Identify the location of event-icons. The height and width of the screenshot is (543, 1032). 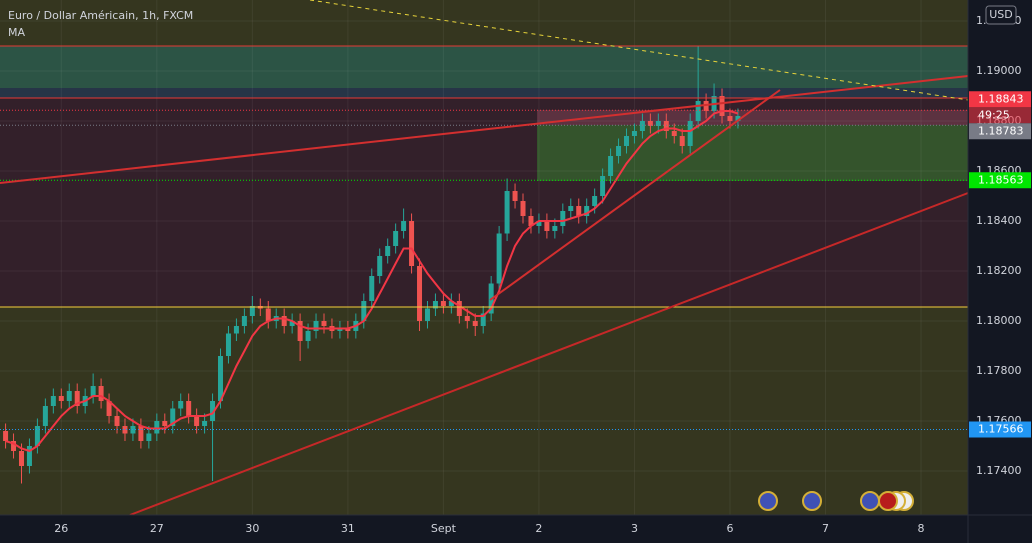
(836, 501).